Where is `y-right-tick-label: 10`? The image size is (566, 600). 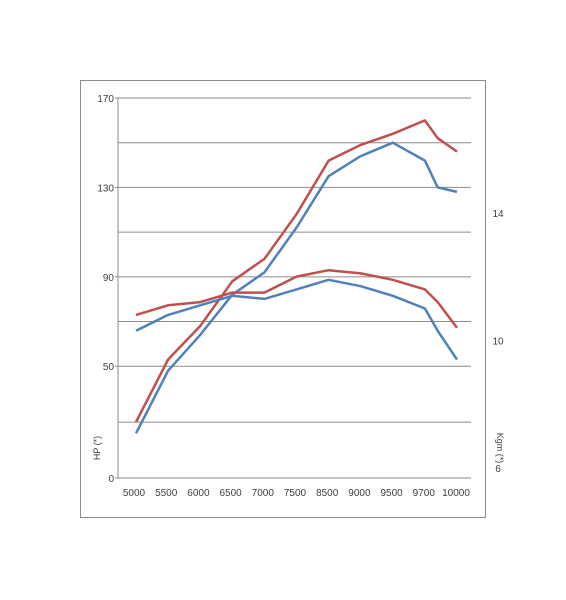
y-right-tick-label: 10 is located at coordinates (498, 341).